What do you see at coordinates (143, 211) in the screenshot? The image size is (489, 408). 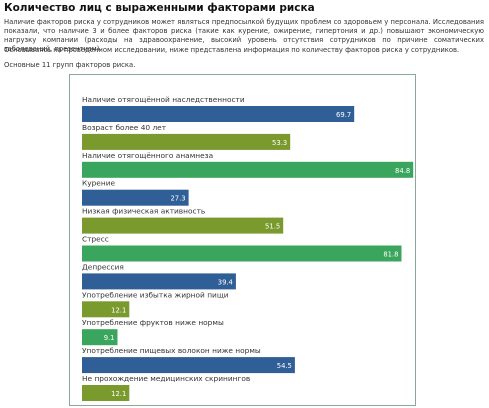 I see `category-label: Низкая физическая активность` at bounding box center [143, 211].